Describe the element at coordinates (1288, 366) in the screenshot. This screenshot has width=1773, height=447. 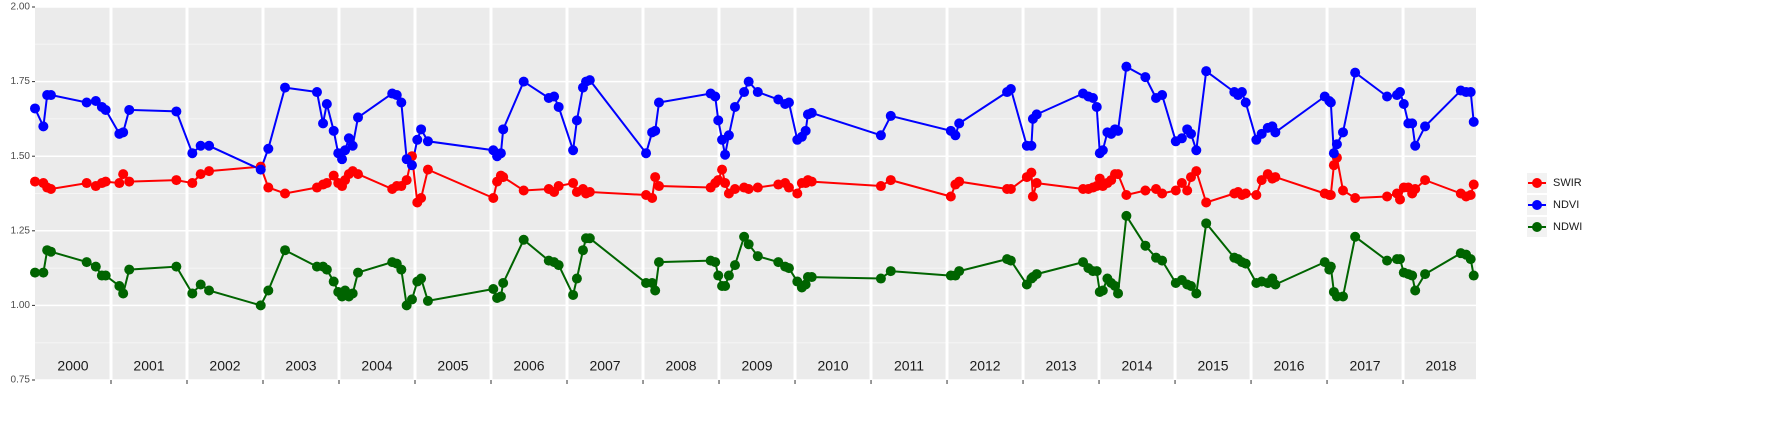
I see `year-label: 2016` at that location.